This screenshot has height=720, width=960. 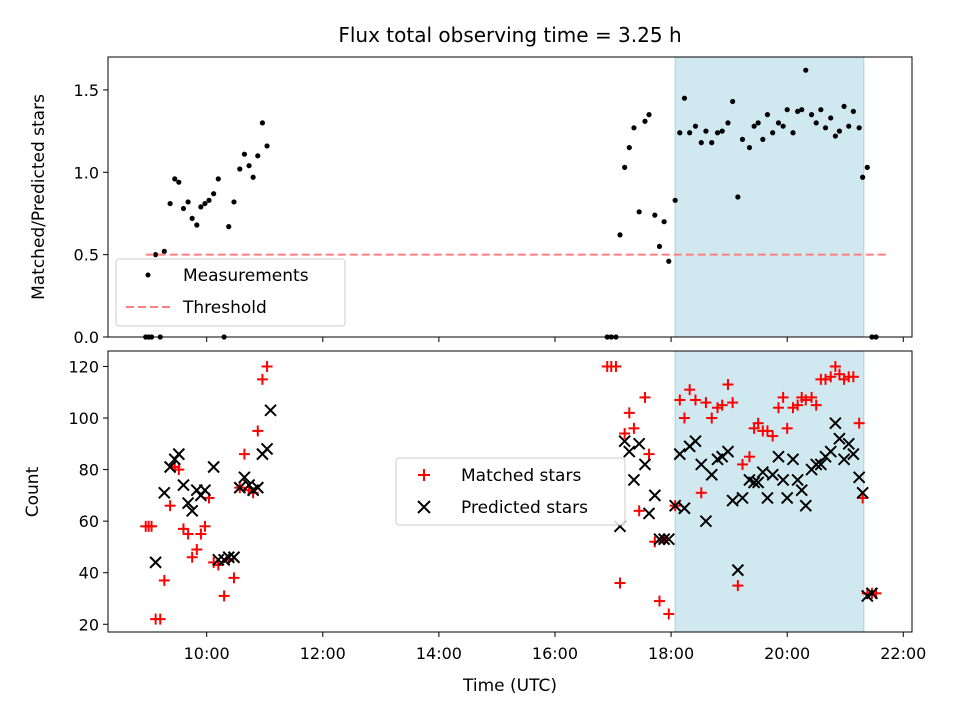 I want to click on count-panel-y-ticks: 20 40 60 80 100 120, so click(x=88, y=495).